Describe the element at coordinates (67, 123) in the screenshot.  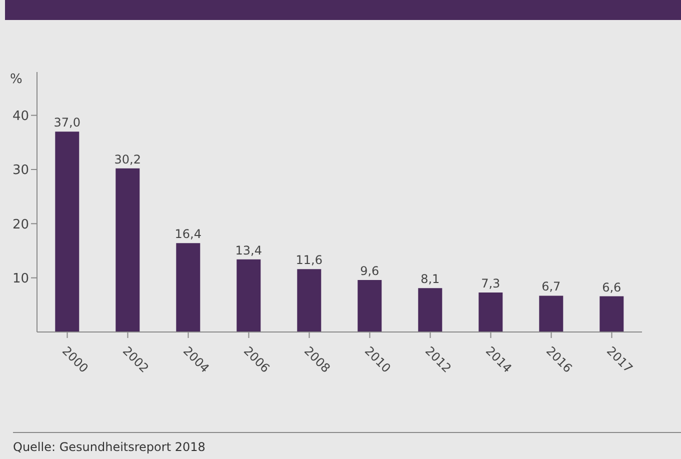
I see `data-label: 37,0` at that location.